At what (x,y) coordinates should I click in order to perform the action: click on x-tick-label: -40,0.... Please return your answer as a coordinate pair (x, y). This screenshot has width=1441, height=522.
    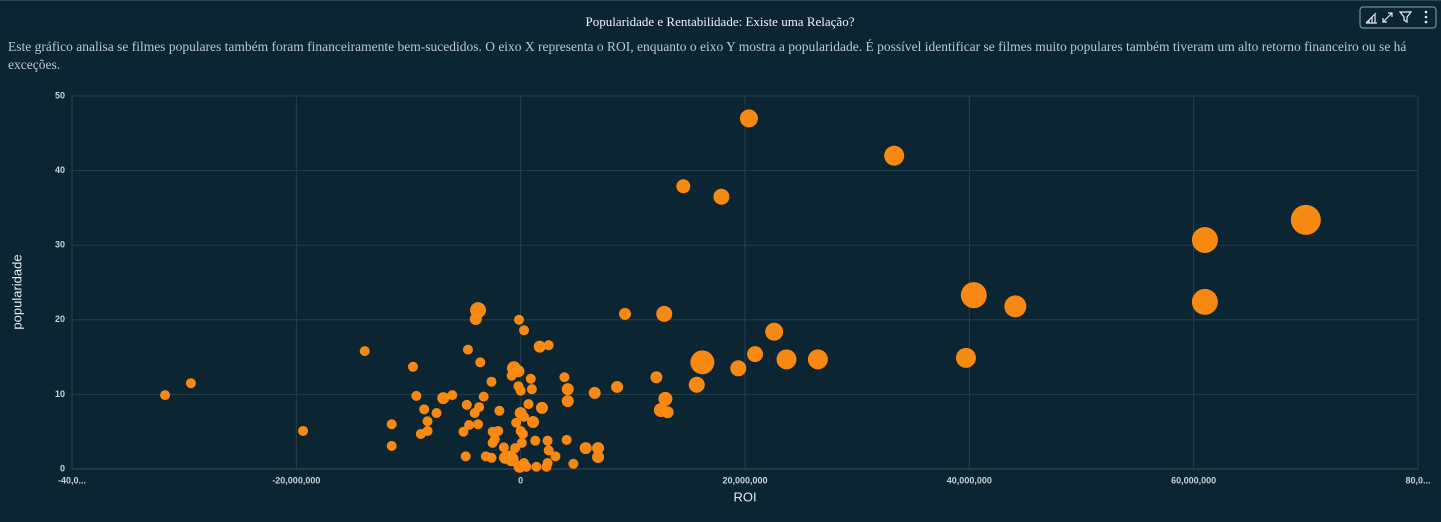
    Looking at the image, I should click on (72, 480).